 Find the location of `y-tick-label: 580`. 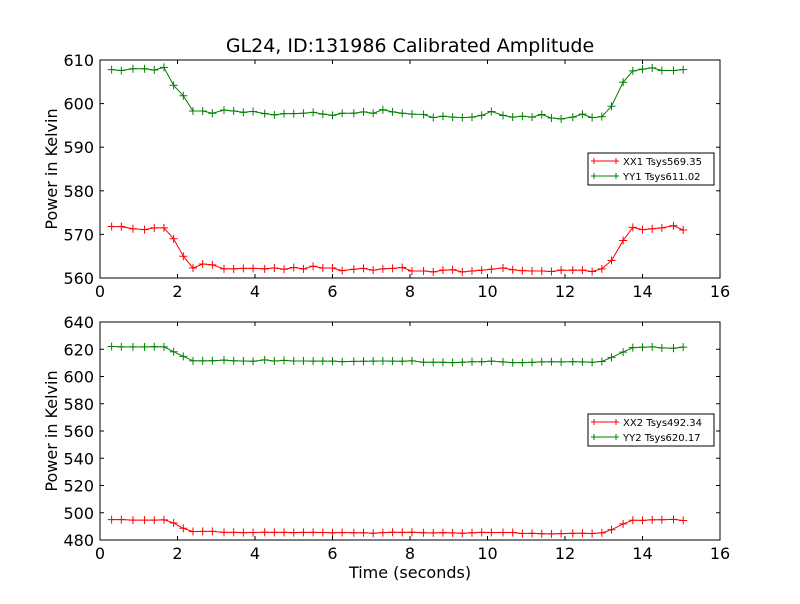

y-tick-label: 580 is located at coordinates (78, 191).